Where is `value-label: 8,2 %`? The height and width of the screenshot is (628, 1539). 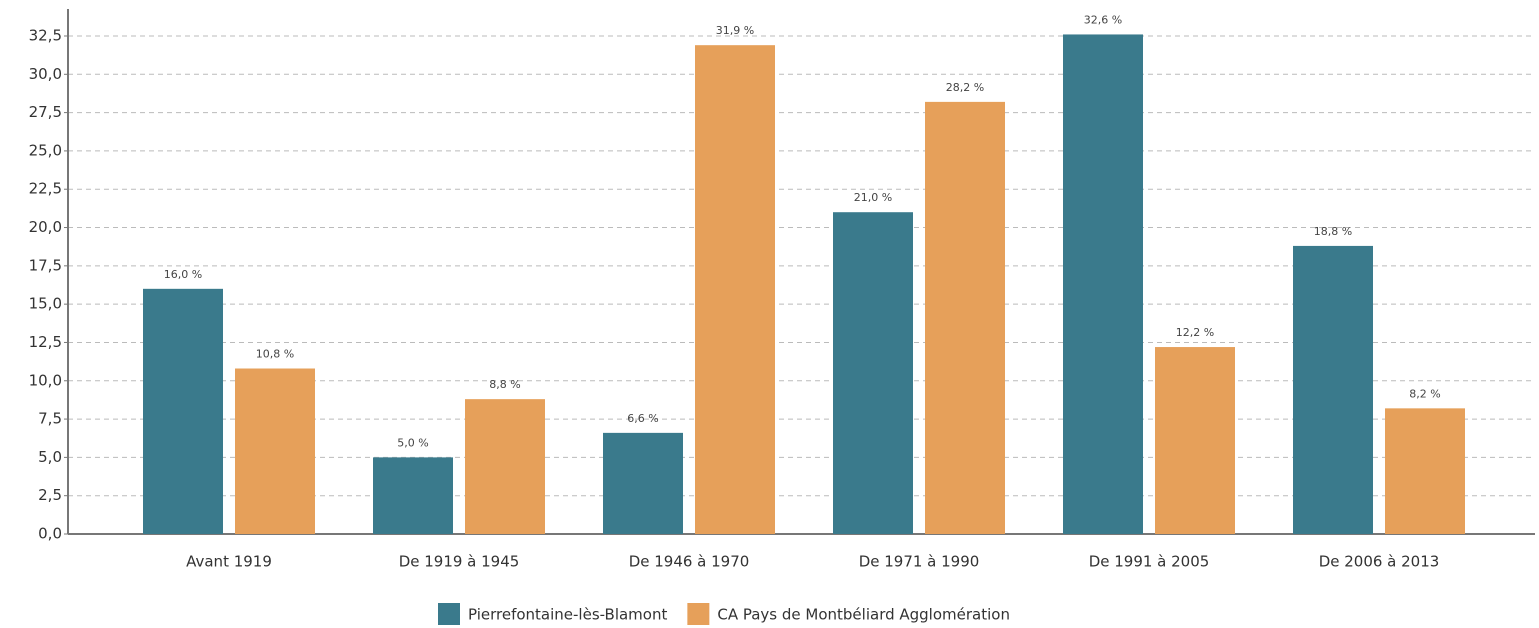 value-label: 8,2 % is located at coordinates (1424, 393).